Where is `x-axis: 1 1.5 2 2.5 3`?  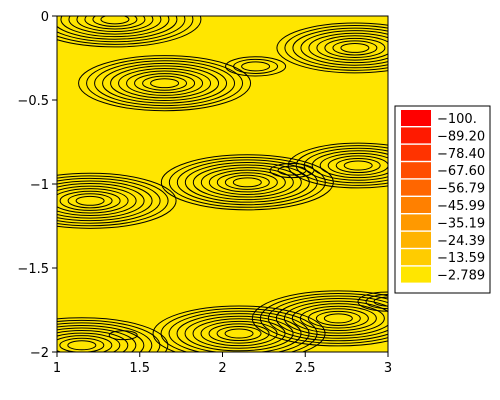 x-axis: 1 1.5 2 2.5 3 is located at coordinates (222, 364).